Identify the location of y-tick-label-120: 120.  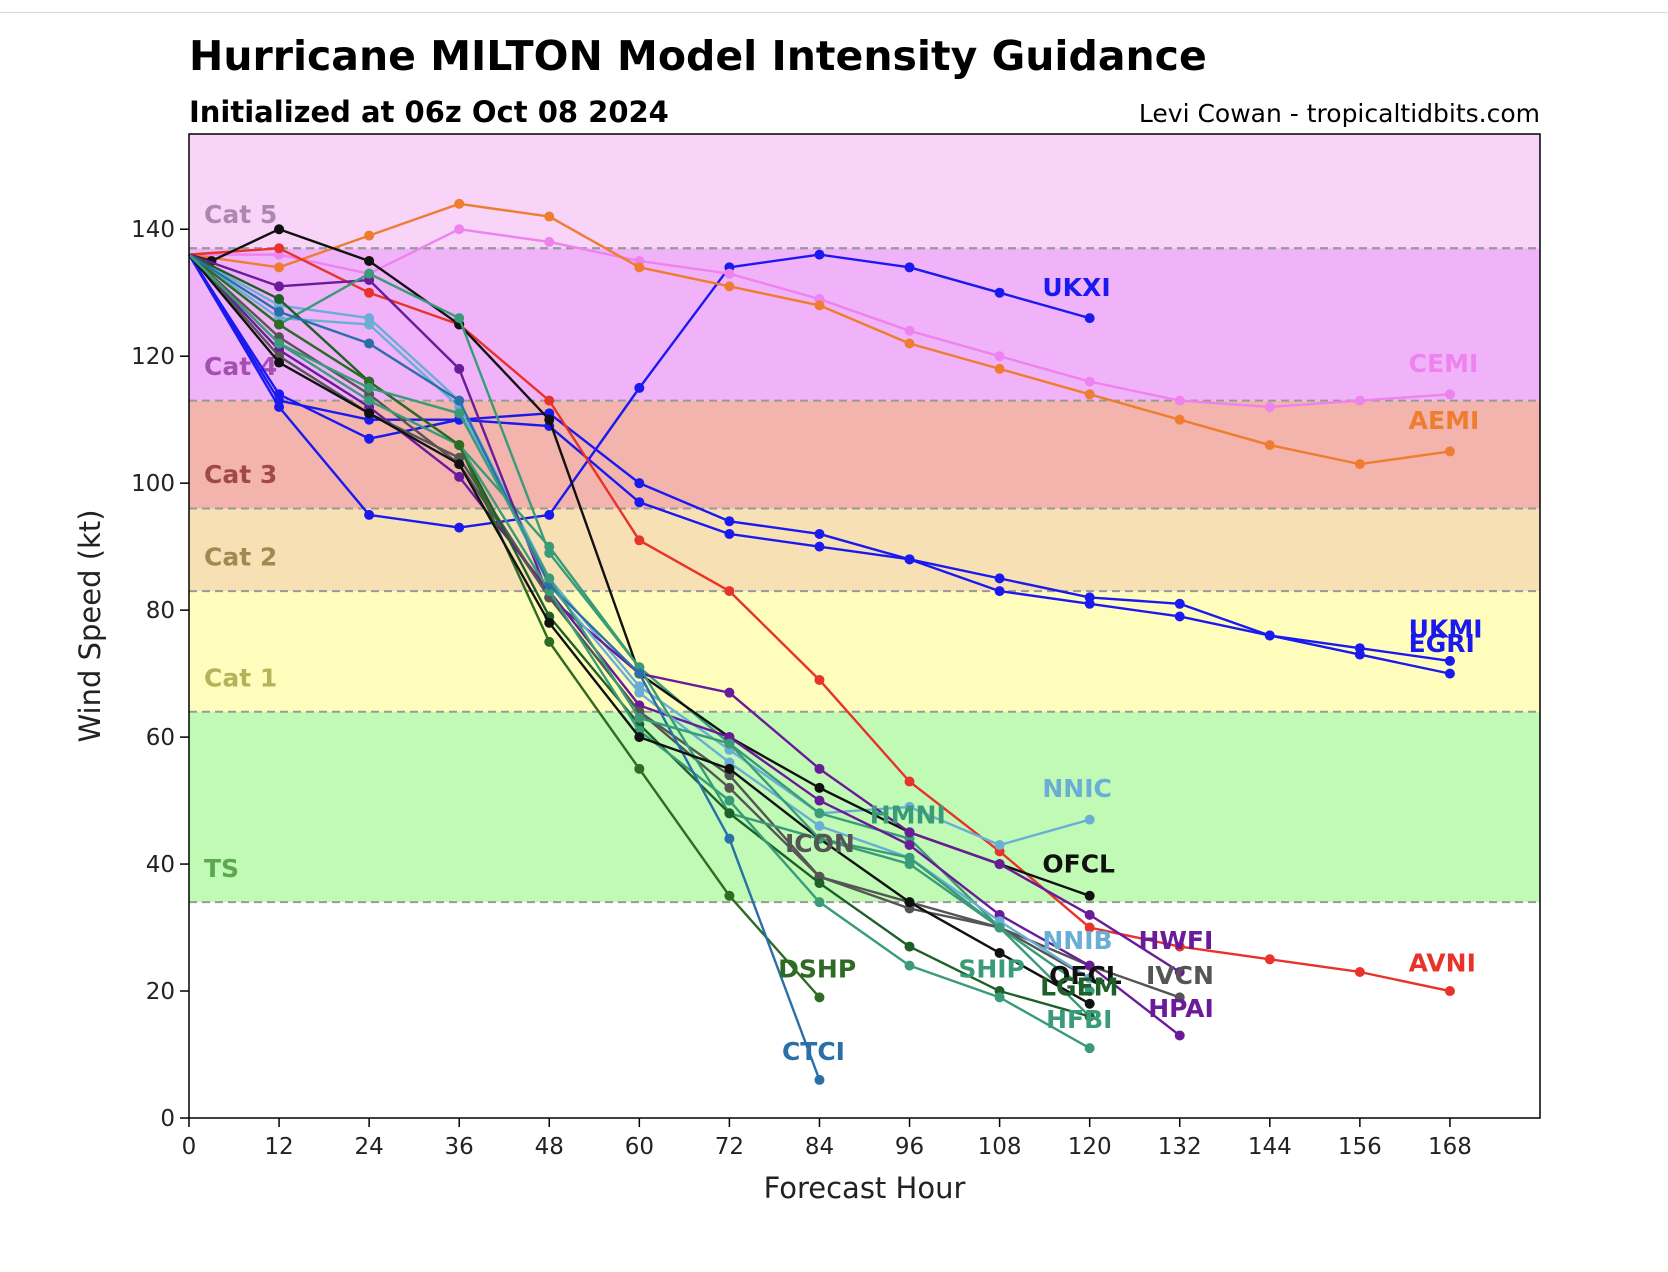
(153, 357).